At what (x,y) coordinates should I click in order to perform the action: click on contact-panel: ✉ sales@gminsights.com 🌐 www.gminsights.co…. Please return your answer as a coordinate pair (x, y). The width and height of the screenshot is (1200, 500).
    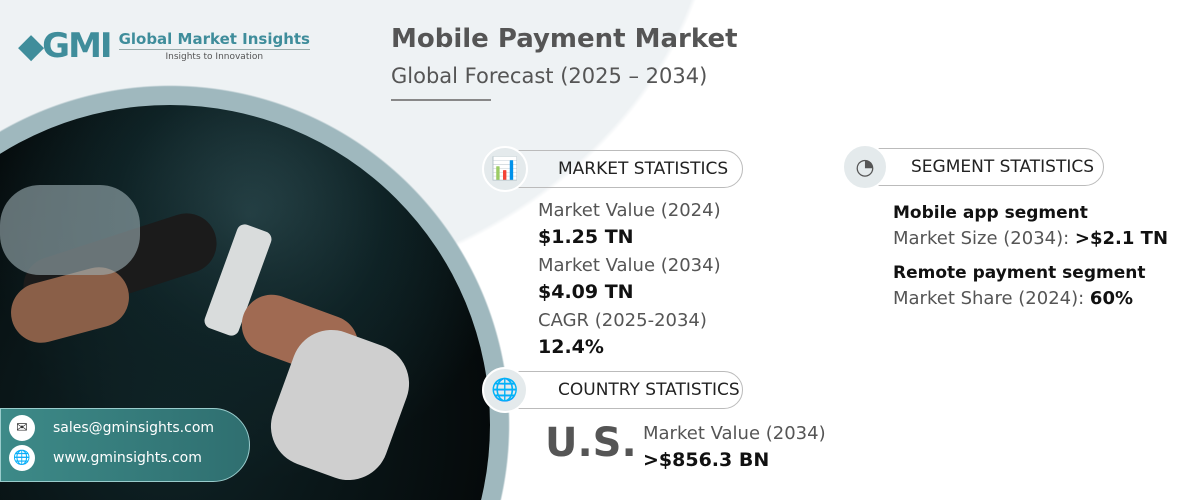
    Looking at the image, I should click on (125, 445).